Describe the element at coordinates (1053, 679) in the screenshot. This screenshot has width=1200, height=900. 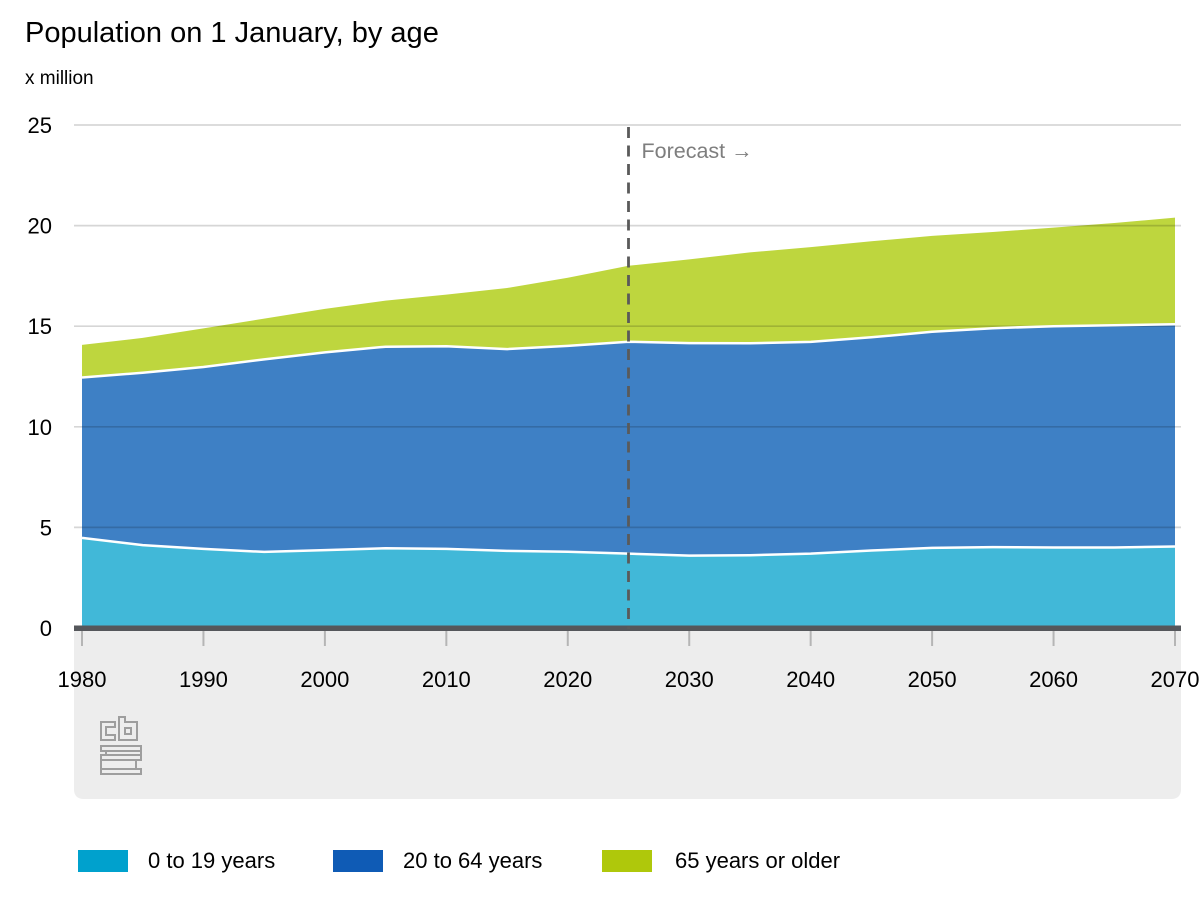
I see `x-tick-label: 2060` at that location.